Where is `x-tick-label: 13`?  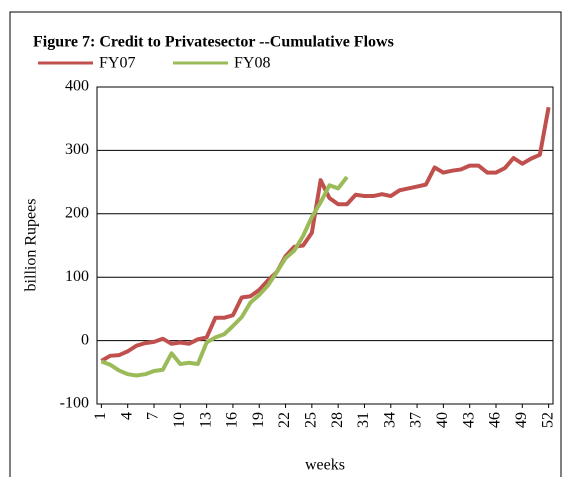
x-tick-label: 13 is located at coordinates (205, 420).